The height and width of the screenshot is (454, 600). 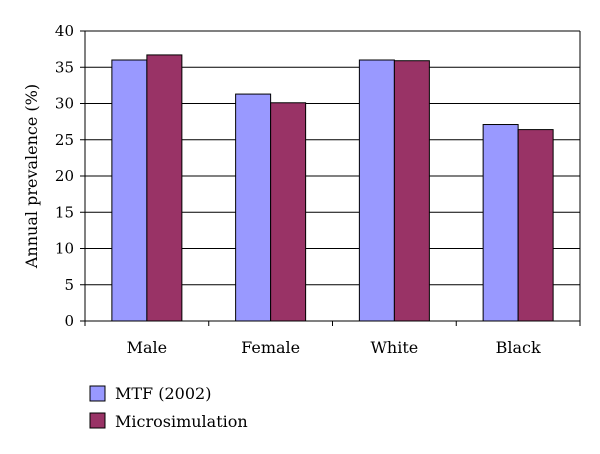 I want to click on x-category-label-female: Female, so click(x=270, y=347).